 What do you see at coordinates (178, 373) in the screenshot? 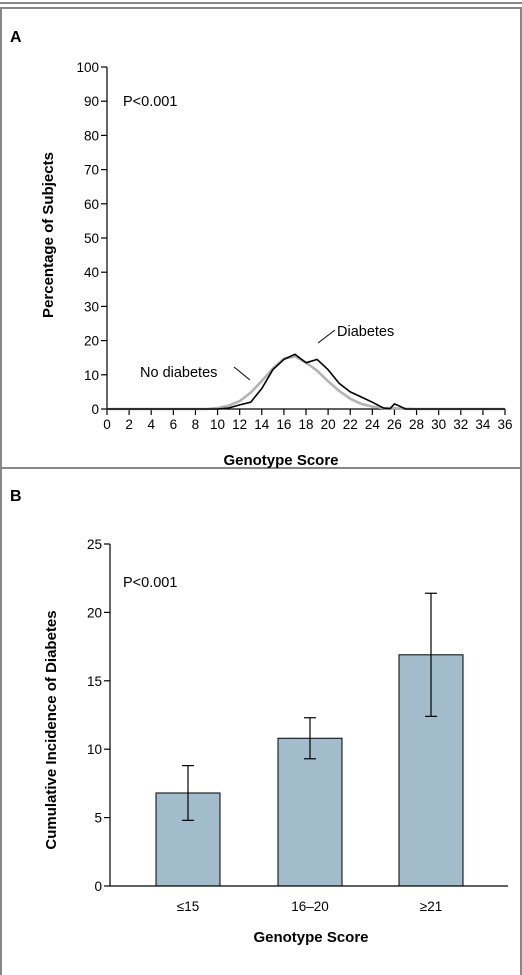
I see `legend-label-no-diabetes: No diabetes` at bounding box center [178, 373].